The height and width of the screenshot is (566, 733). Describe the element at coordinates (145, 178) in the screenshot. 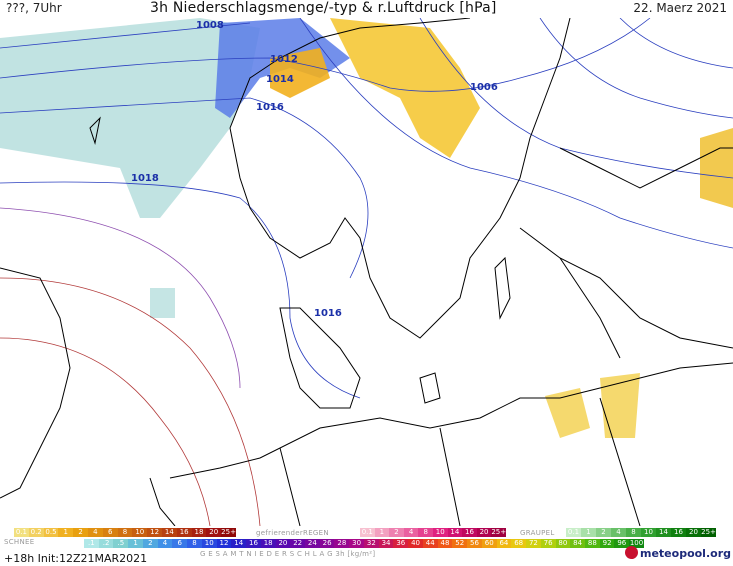

I see `isobar-label: 1018` at that location.